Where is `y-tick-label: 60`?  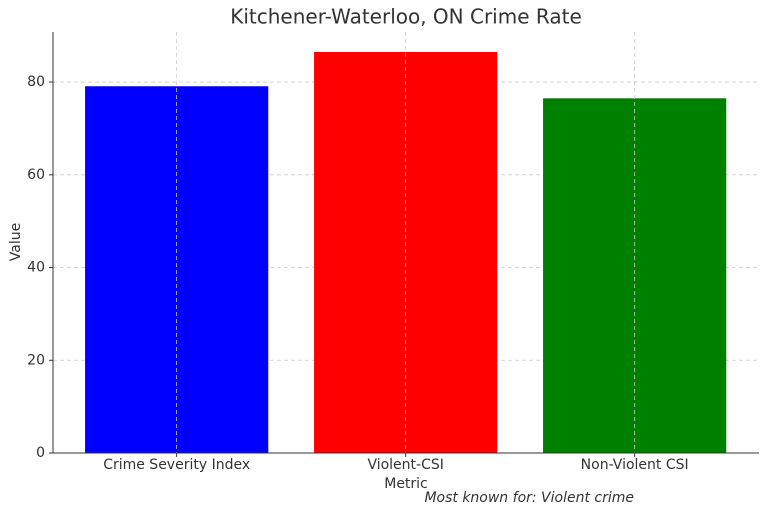 y-tick-label: 60 is located at coordinates (36, 175).